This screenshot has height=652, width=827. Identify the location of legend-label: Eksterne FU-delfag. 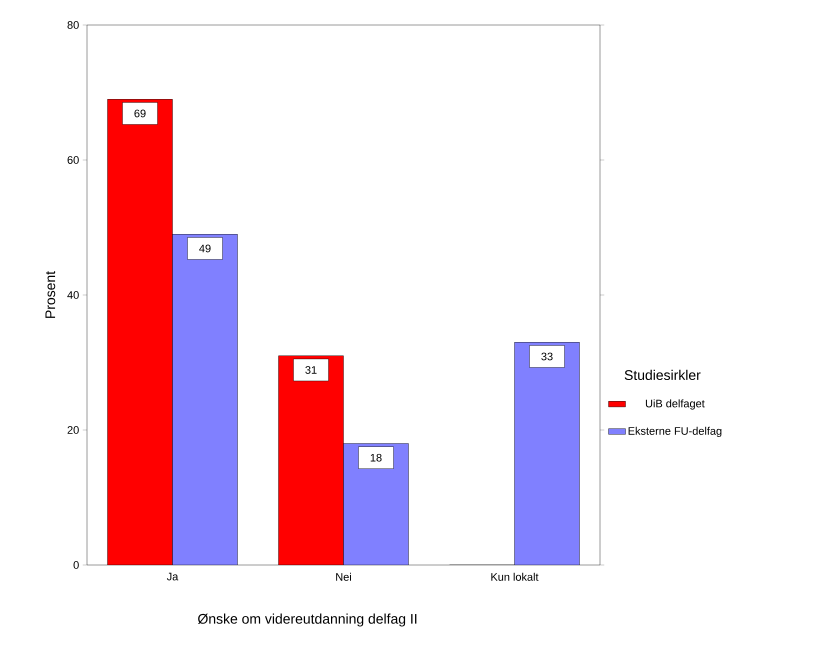
(675, 431).